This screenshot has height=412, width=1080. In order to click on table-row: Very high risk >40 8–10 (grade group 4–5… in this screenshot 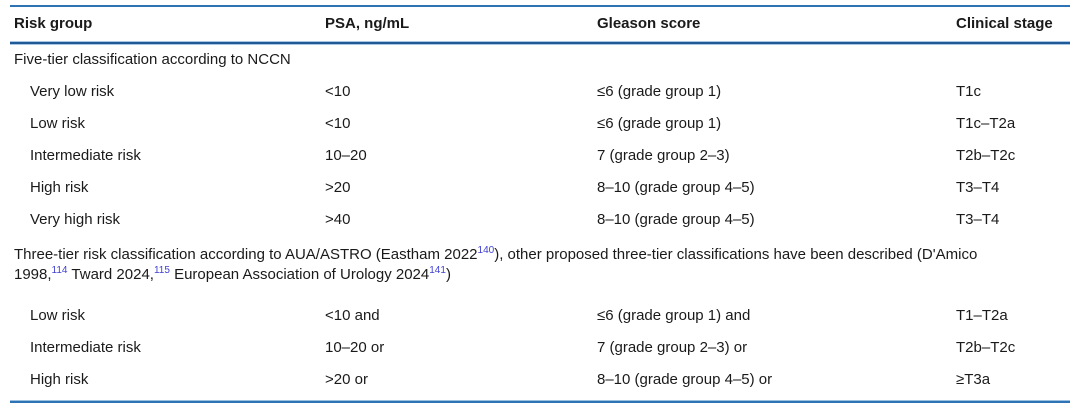, I will do `click(540, 219)`.